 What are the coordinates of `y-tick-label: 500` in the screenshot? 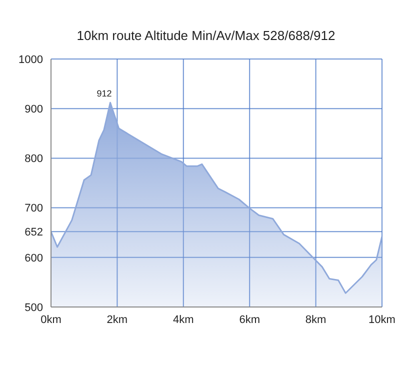 It's located at (33, 308).